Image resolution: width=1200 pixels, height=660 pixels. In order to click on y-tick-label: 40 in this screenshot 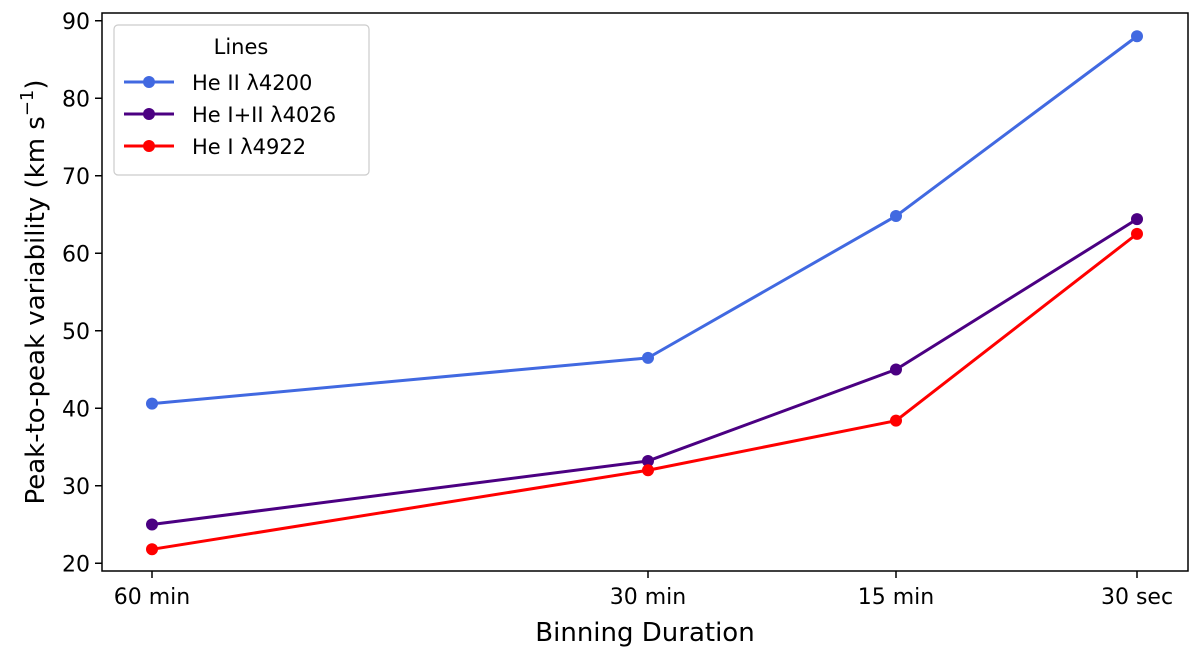, I will do `click(76, 409)`.